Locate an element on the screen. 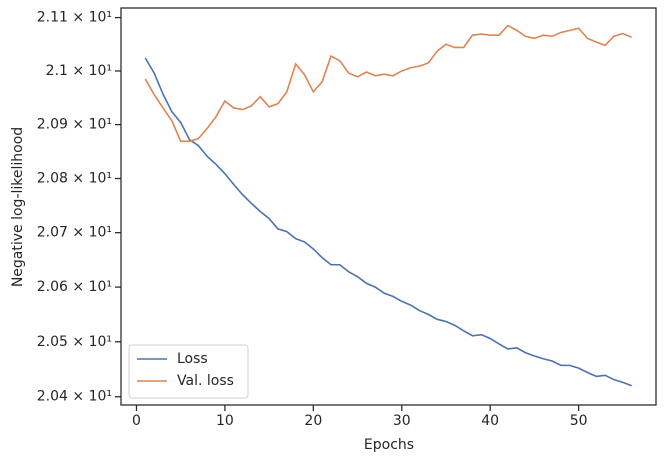  x-tick-label: 50 is located at coordinates (579, 421).